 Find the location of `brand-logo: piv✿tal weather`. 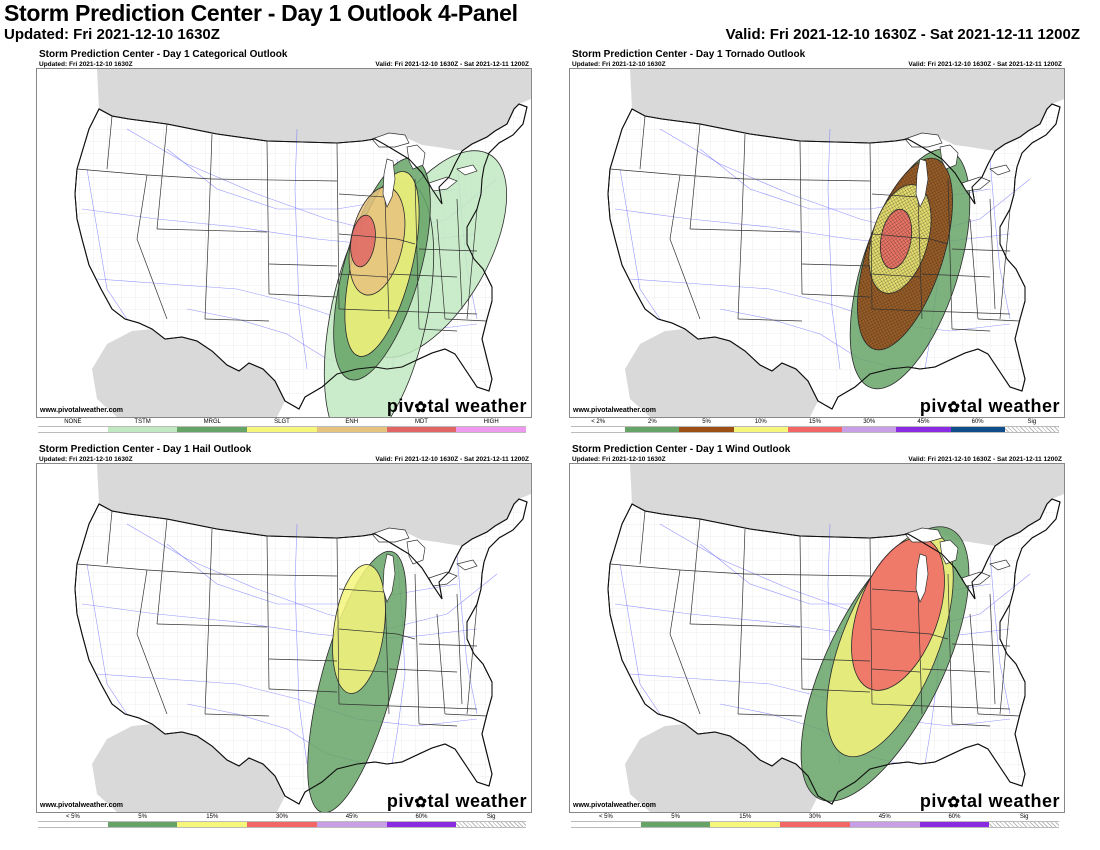

brand-logo: piv✿tal weather is located at coordinates (456, 801).